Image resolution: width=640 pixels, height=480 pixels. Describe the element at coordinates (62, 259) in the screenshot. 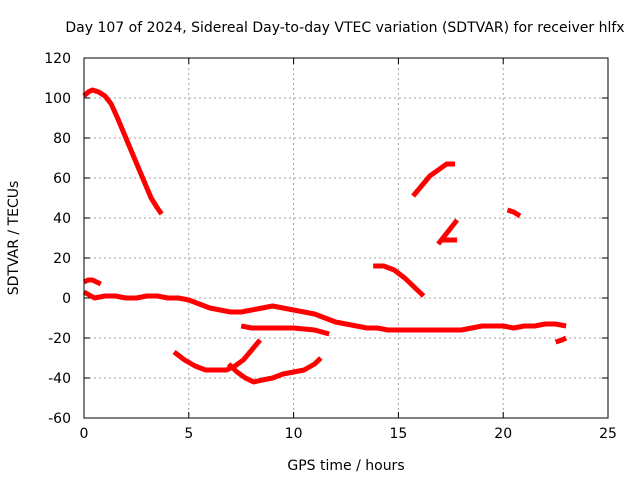

I see `y-tick-label: 20` at that location.